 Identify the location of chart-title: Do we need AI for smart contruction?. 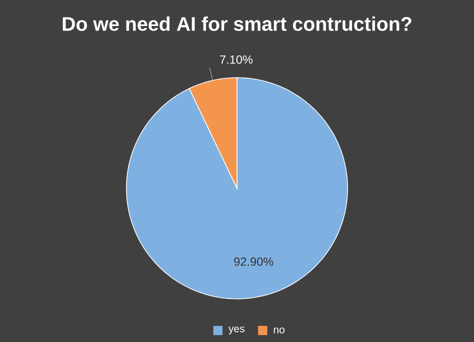
(237, 23).